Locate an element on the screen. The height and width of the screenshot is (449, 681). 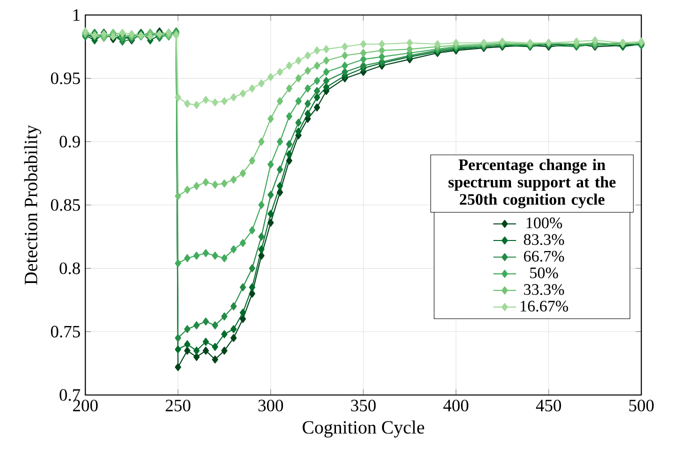
y-tick-label: 0.85 is located at coordinates (65, 205).